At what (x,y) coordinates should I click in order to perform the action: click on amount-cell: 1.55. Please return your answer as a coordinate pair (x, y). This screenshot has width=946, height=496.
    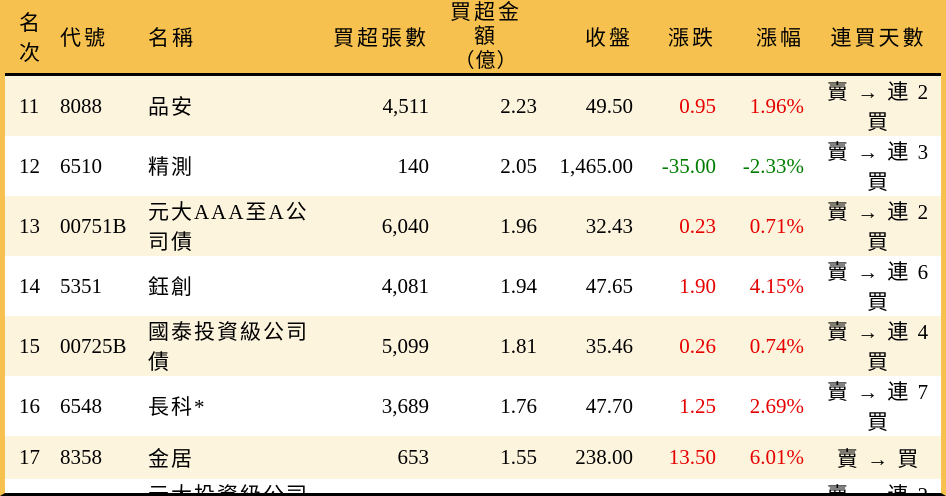
    Looking at the image, I should click on (518, 457).